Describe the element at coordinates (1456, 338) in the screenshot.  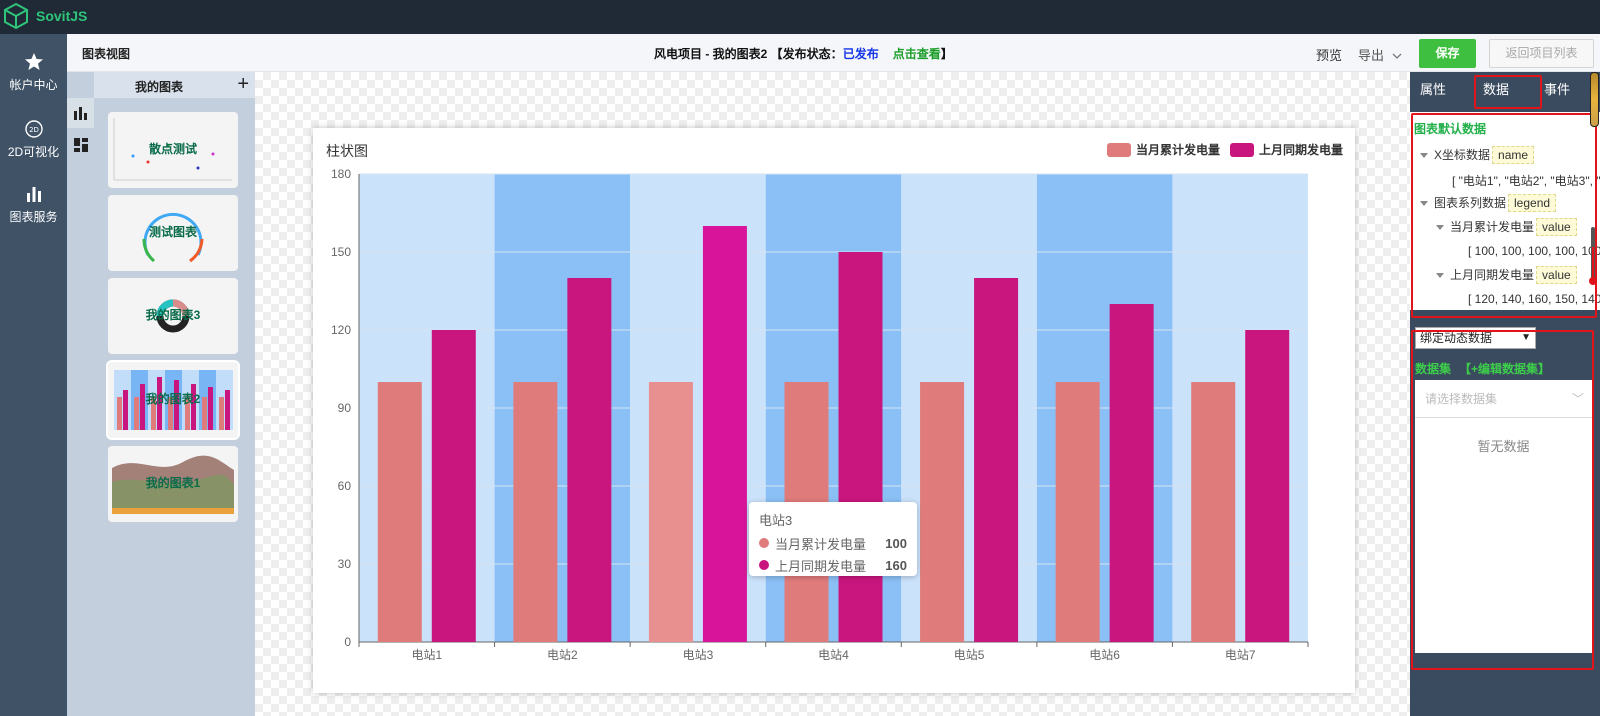
I see `bind-data-value: 绑定动态数据` at that location.